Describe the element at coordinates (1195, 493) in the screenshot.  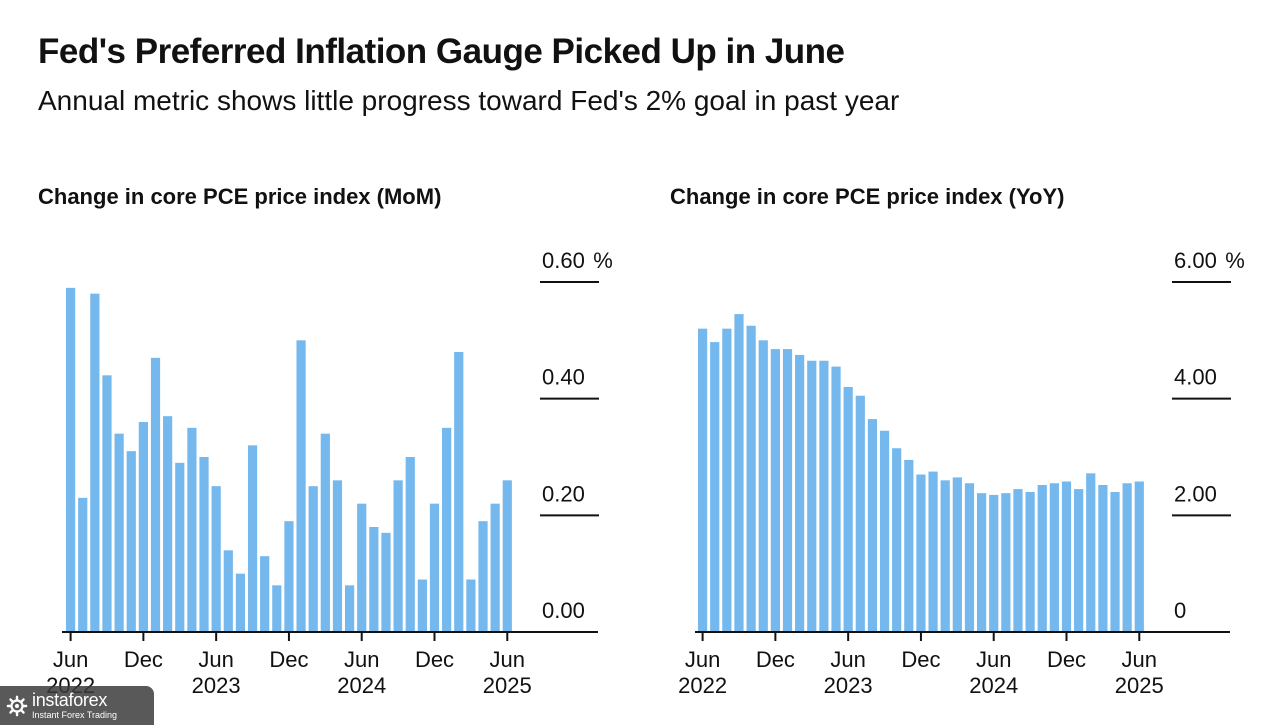
I see `yoy-y-tick-label: 2.00` at that location.